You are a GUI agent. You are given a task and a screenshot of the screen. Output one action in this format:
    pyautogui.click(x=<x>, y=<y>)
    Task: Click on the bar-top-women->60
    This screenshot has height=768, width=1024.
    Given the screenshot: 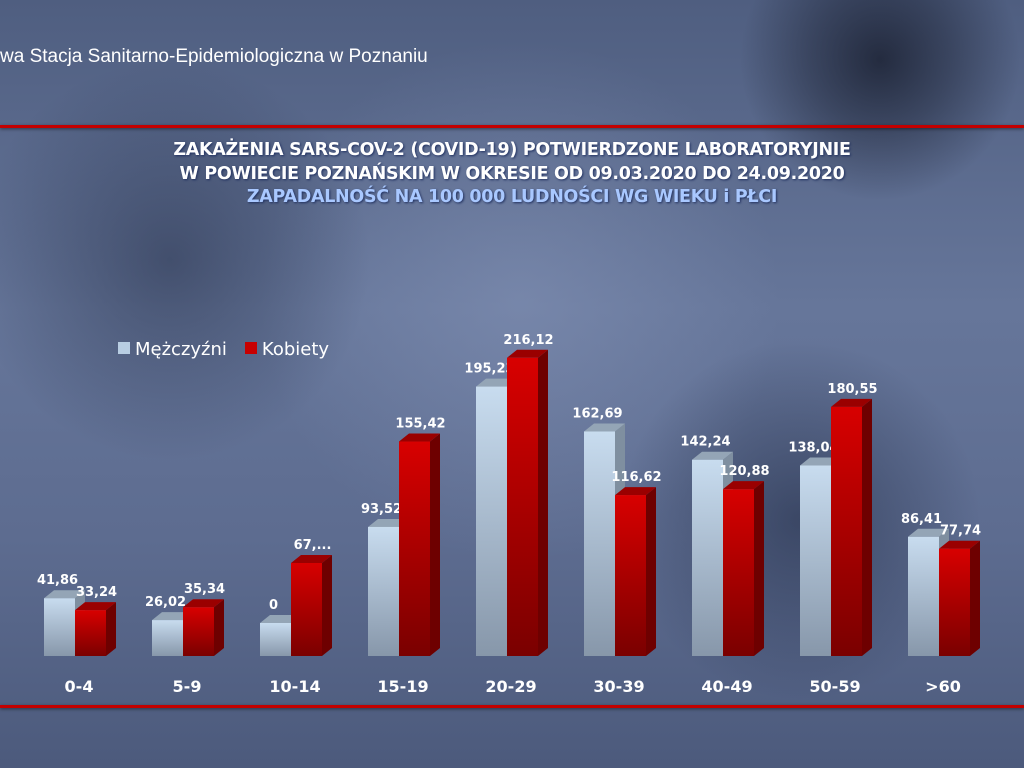 What is the action you would take?
    pyautogui.click(x=959, y=544)
    